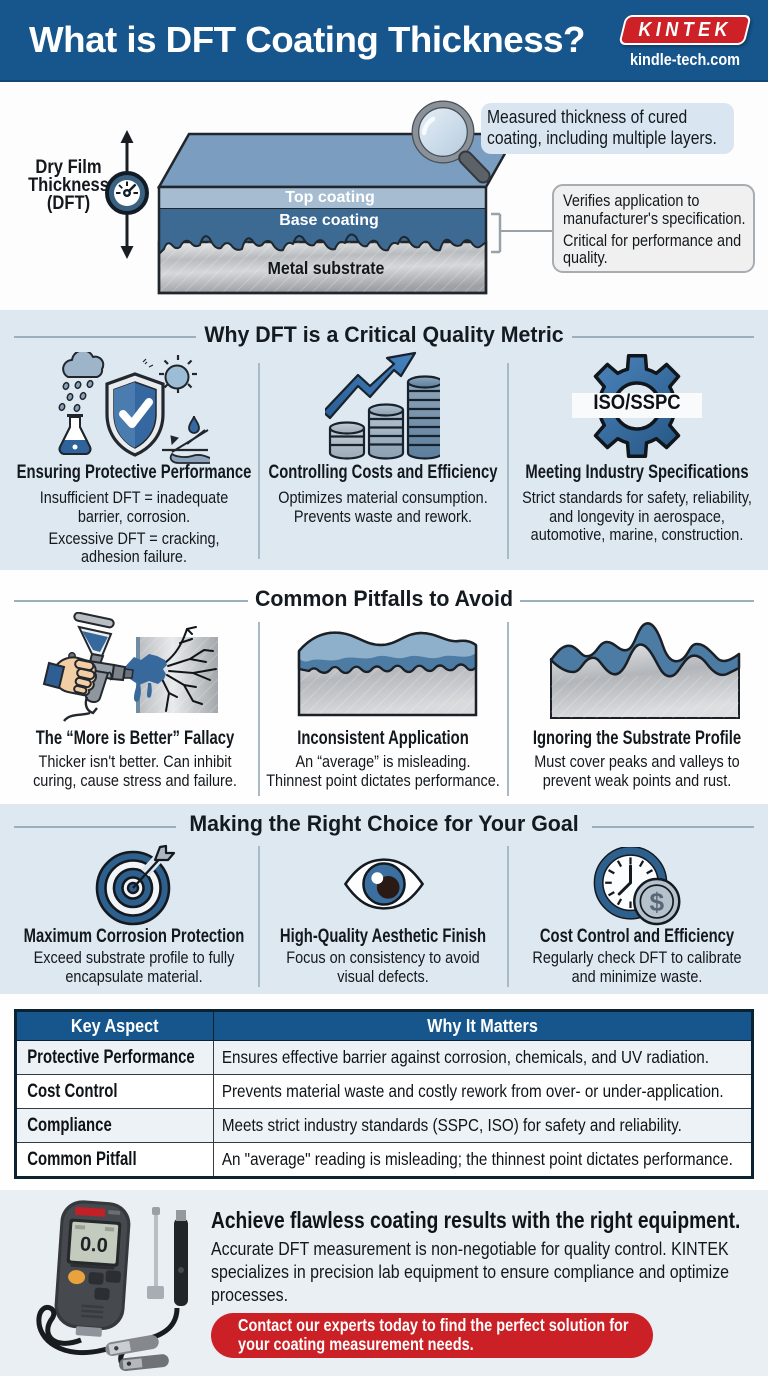 The image size is (768, 1376). What do you see at coordinates (93, 1245) in the screenshot?
I see `svg-text: 0.0` at bounding box center [93, 1245].